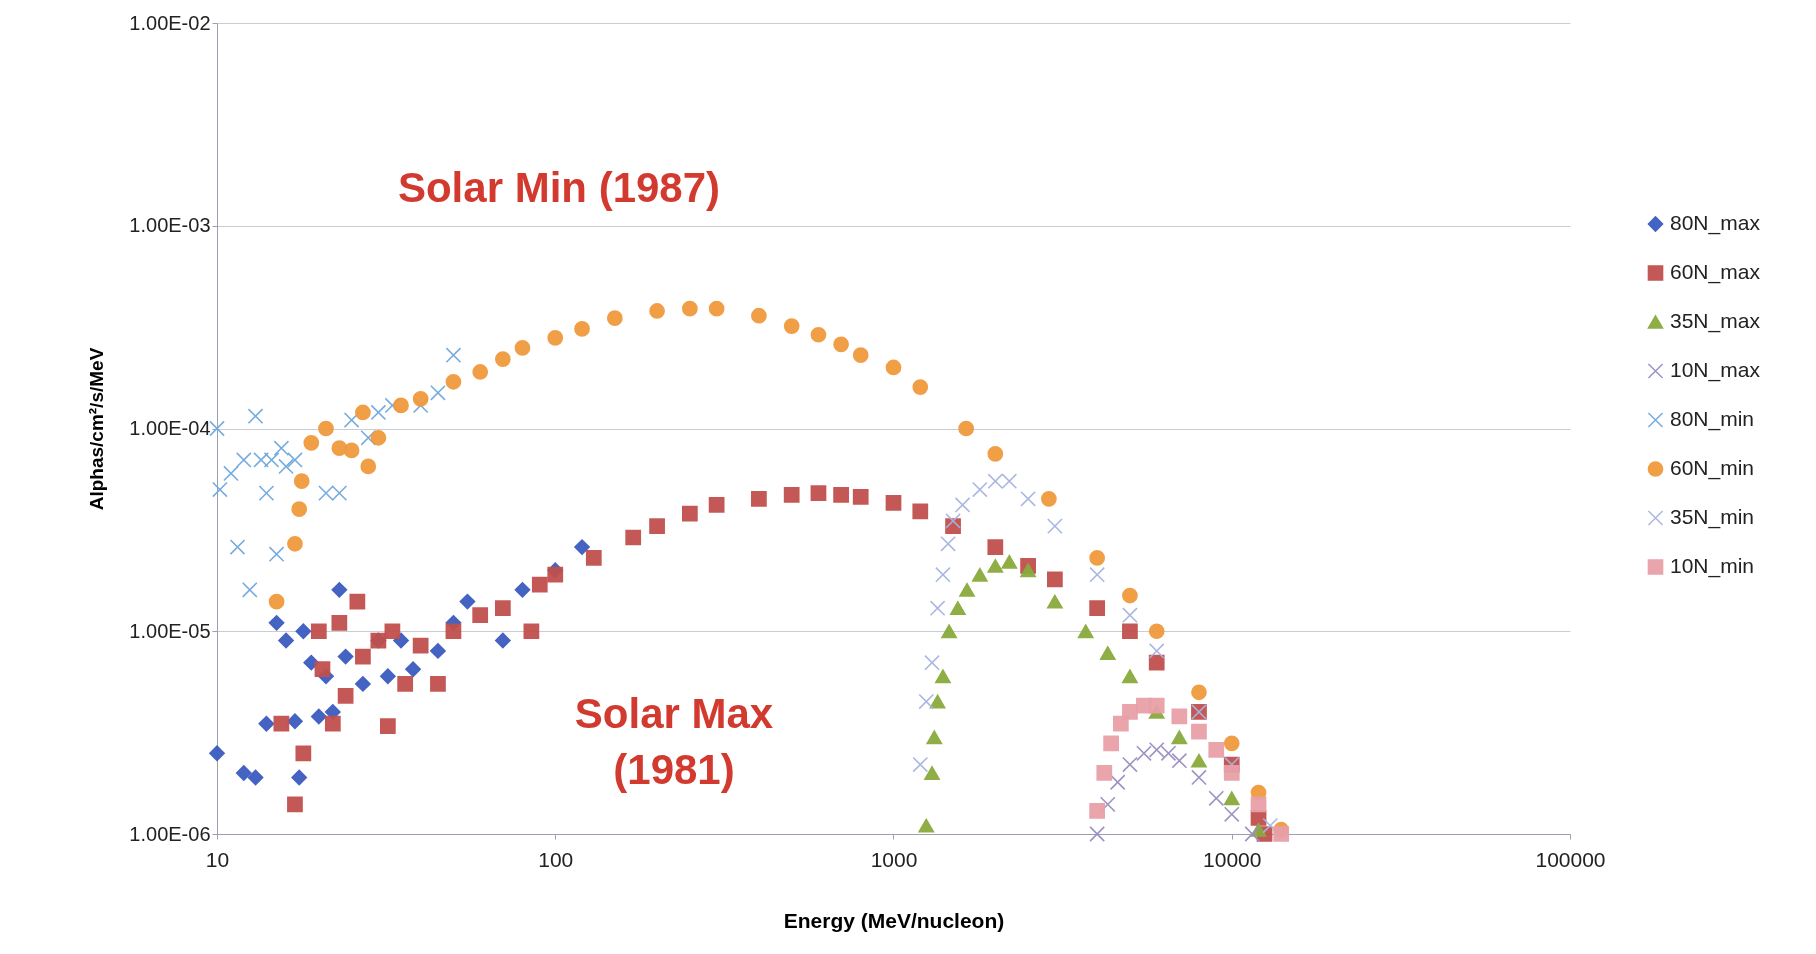 This screenshot has height=954, width=1816. What do you see at coordinates (1715, 321) in the screenshot?
I see `legend-label: 35N_max` at bounding box center [1715, 321].